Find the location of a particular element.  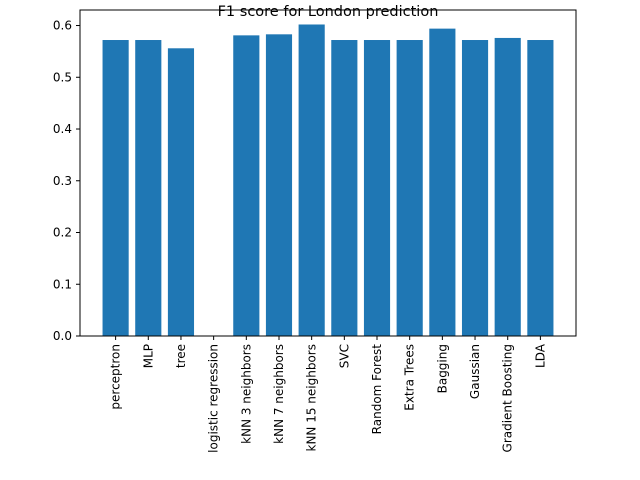

x-tick-label: perceptron is located at coordinates (116, 377).